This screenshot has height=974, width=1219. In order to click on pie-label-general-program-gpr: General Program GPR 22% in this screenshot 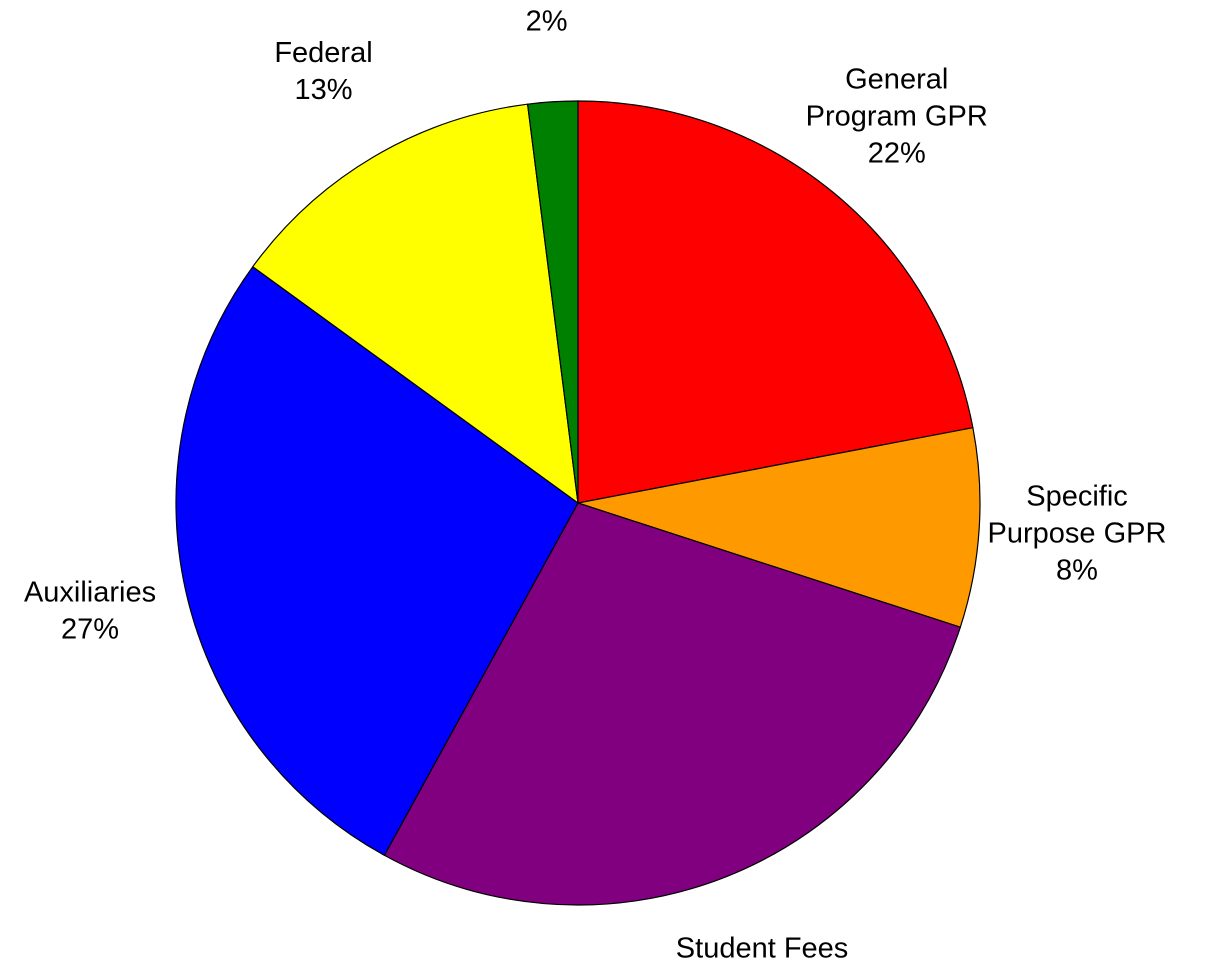, I will do `click(897, 116)`.